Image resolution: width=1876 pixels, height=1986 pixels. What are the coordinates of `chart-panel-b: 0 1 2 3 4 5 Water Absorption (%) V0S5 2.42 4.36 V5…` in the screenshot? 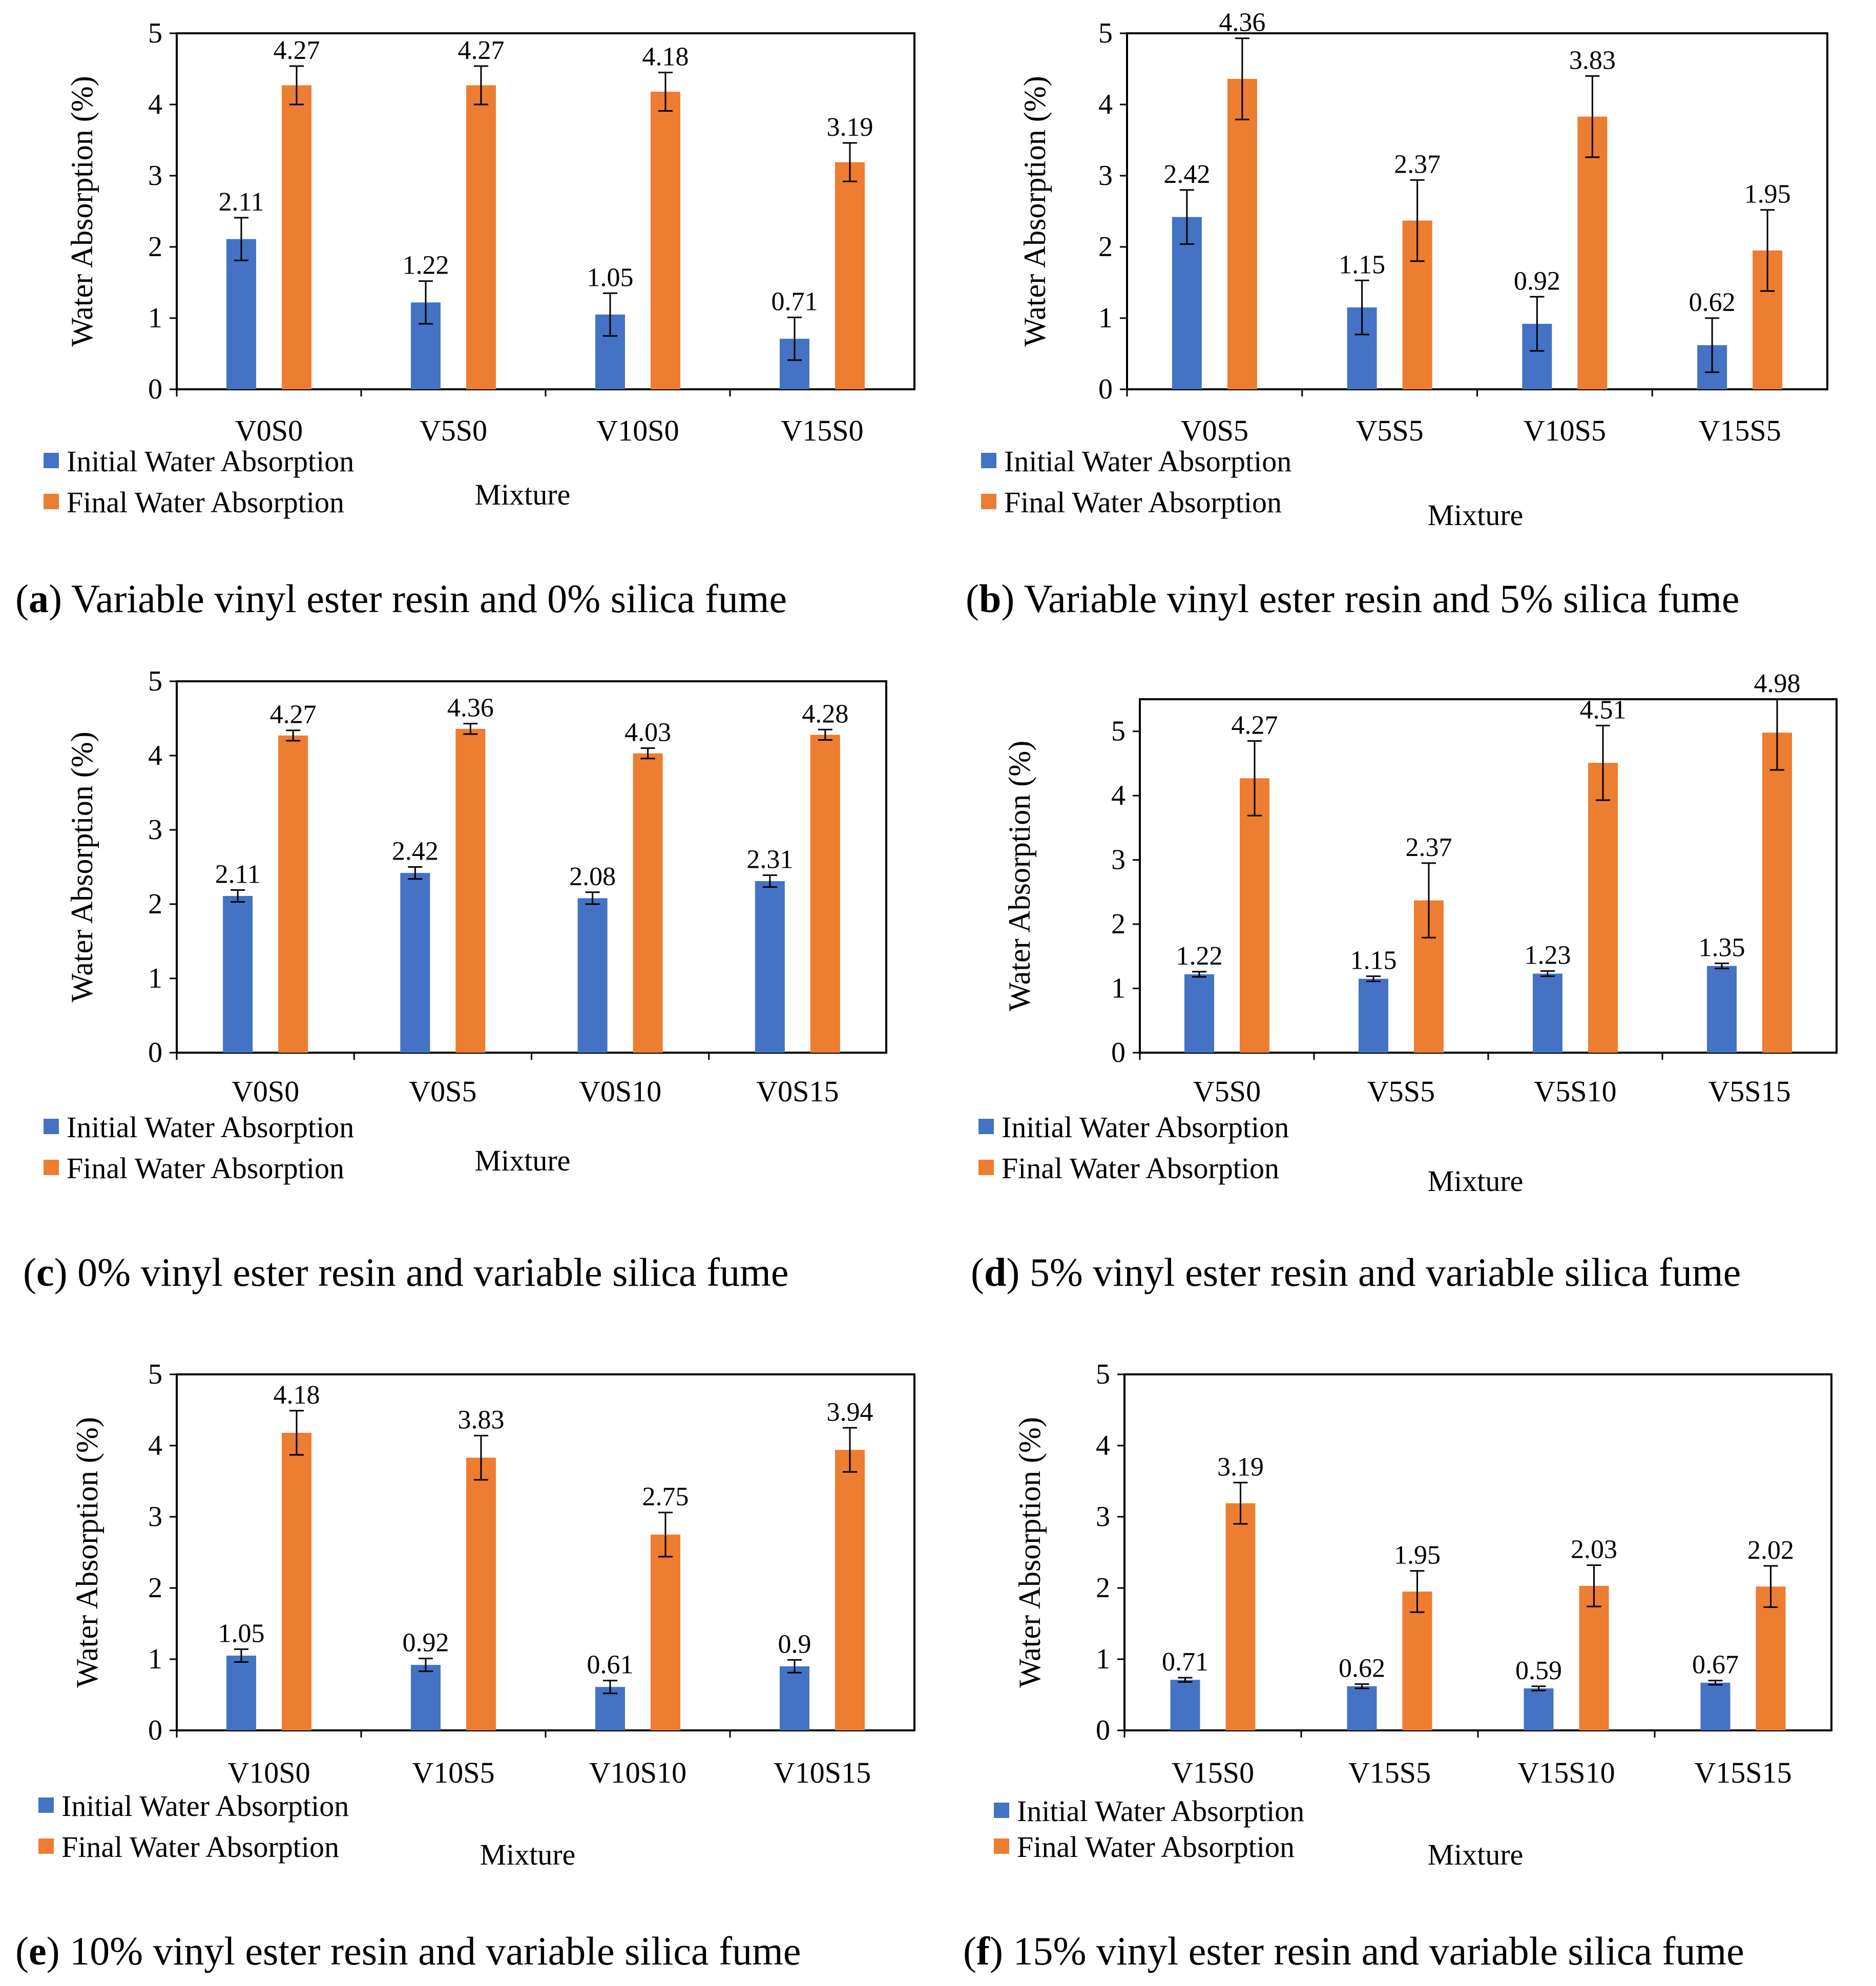 It's located at (1397, 314).